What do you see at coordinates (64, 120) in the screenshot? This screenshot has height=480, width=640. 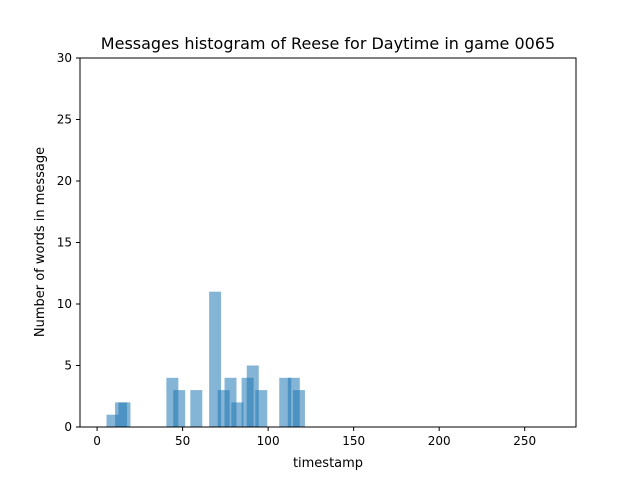 I see `y-tick-label: 25` at bounding box center [64, 120].